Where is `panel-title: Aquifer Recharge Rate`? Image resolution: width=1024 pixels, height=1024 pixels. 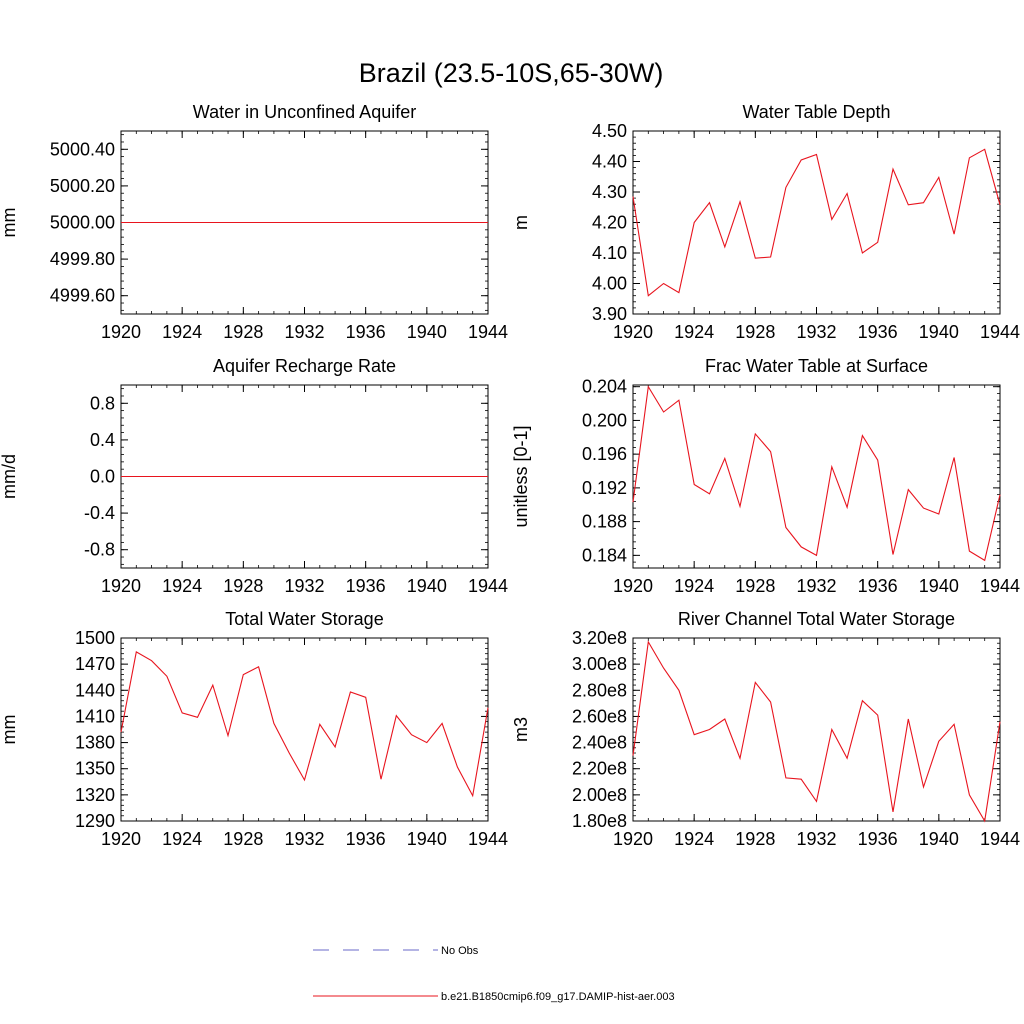 panel-title: Aquifer Recharge Rate is located at coordinates (304, 366).